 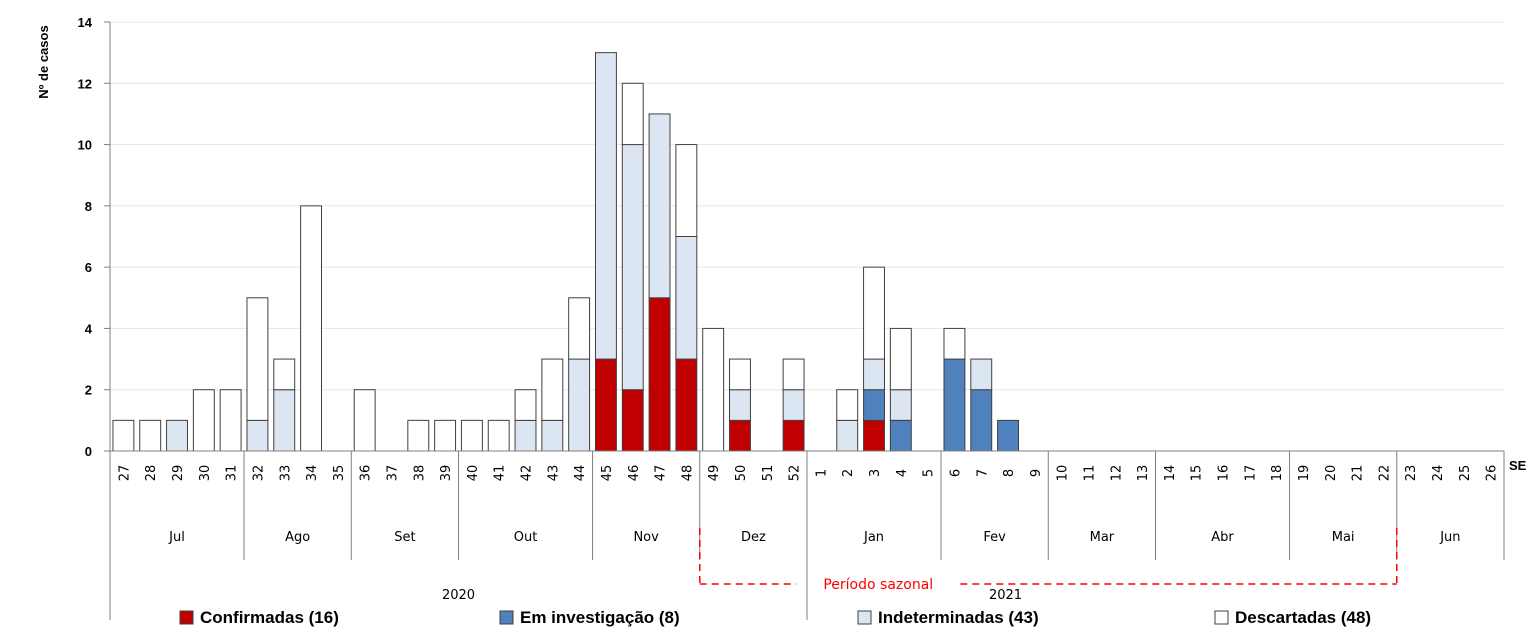 I want to click on month-label: Mai, so click(x=1343, y=537).